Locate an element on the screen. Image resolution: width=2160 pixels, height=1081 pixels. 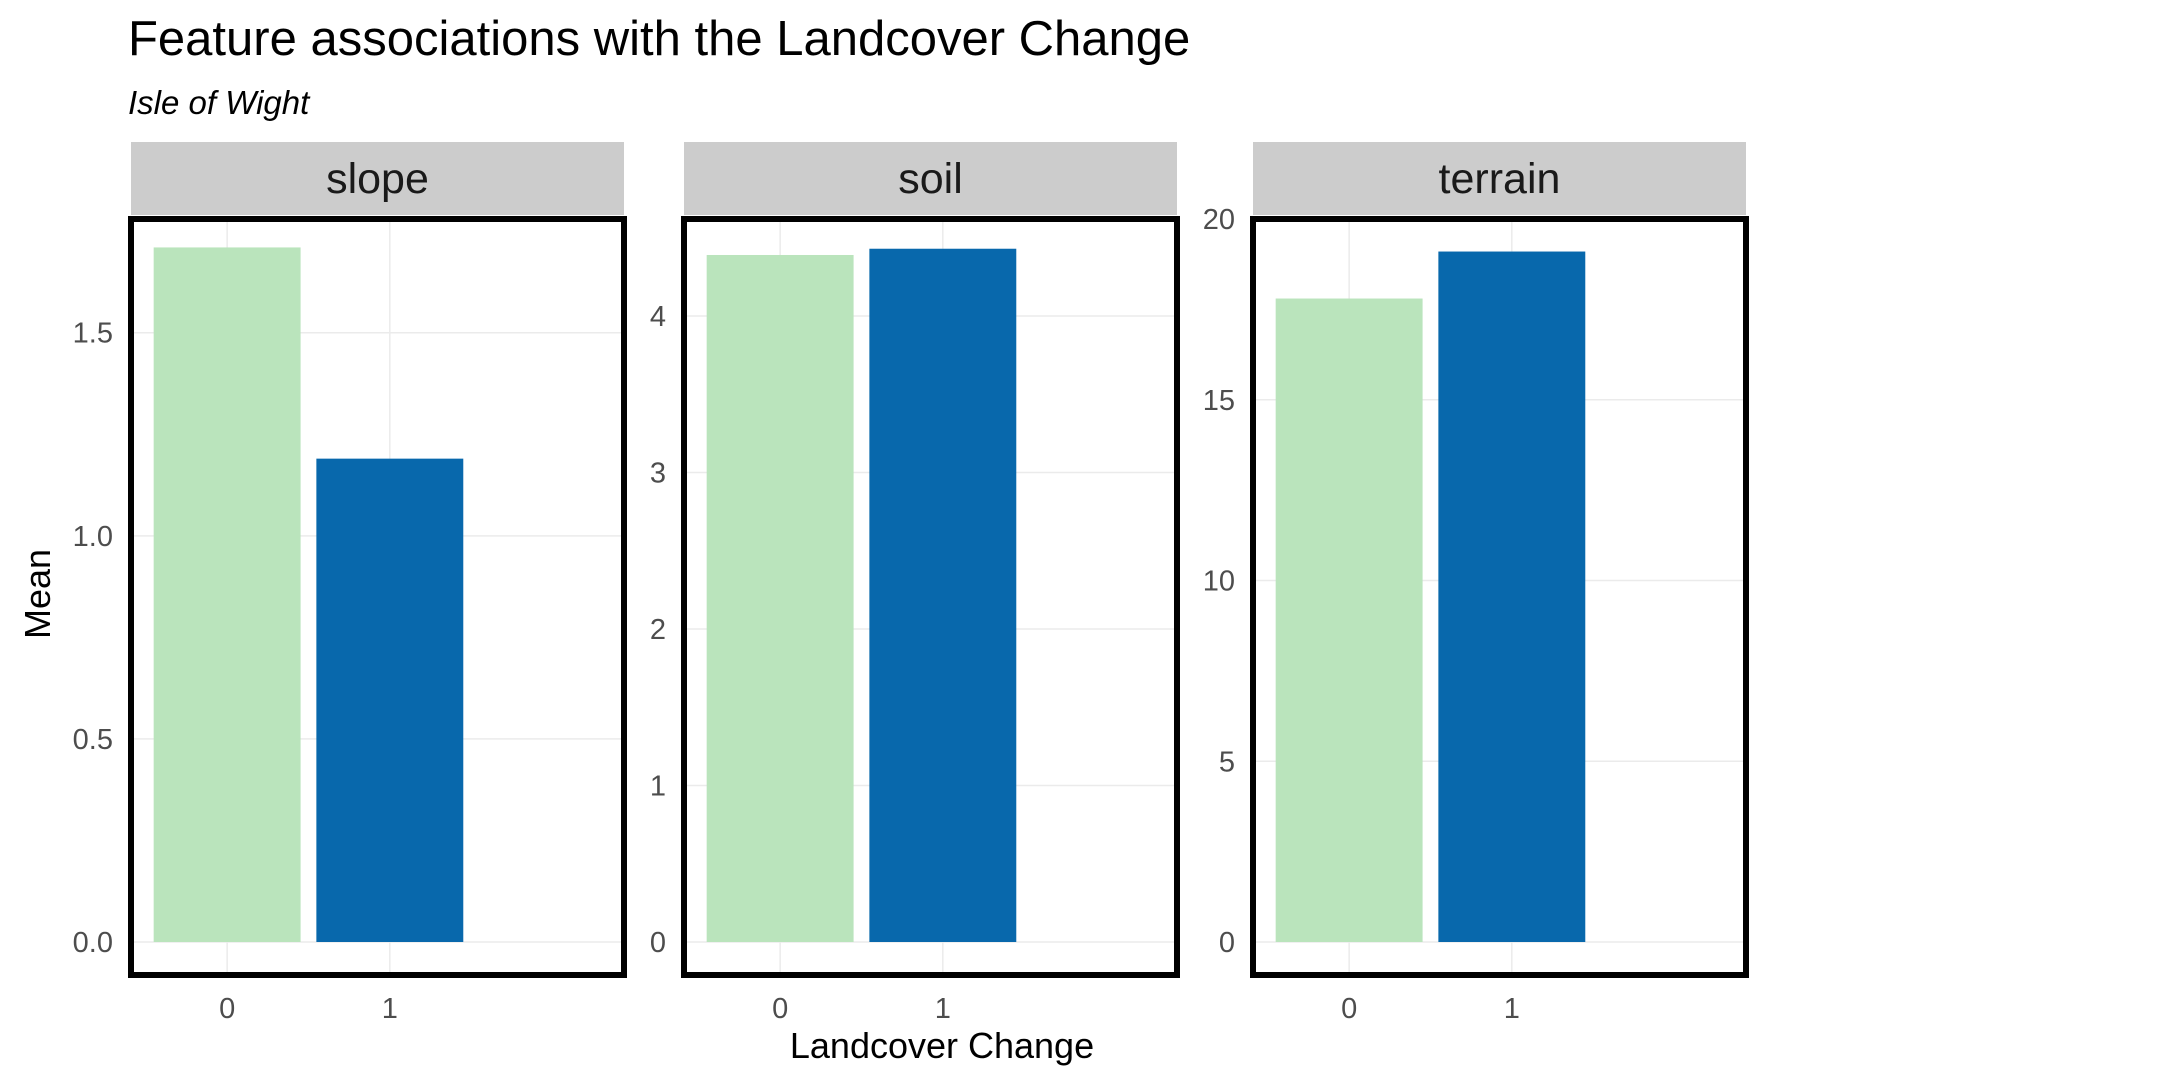
y-tick-label: 1.0 is located at coordinates (93, 537).